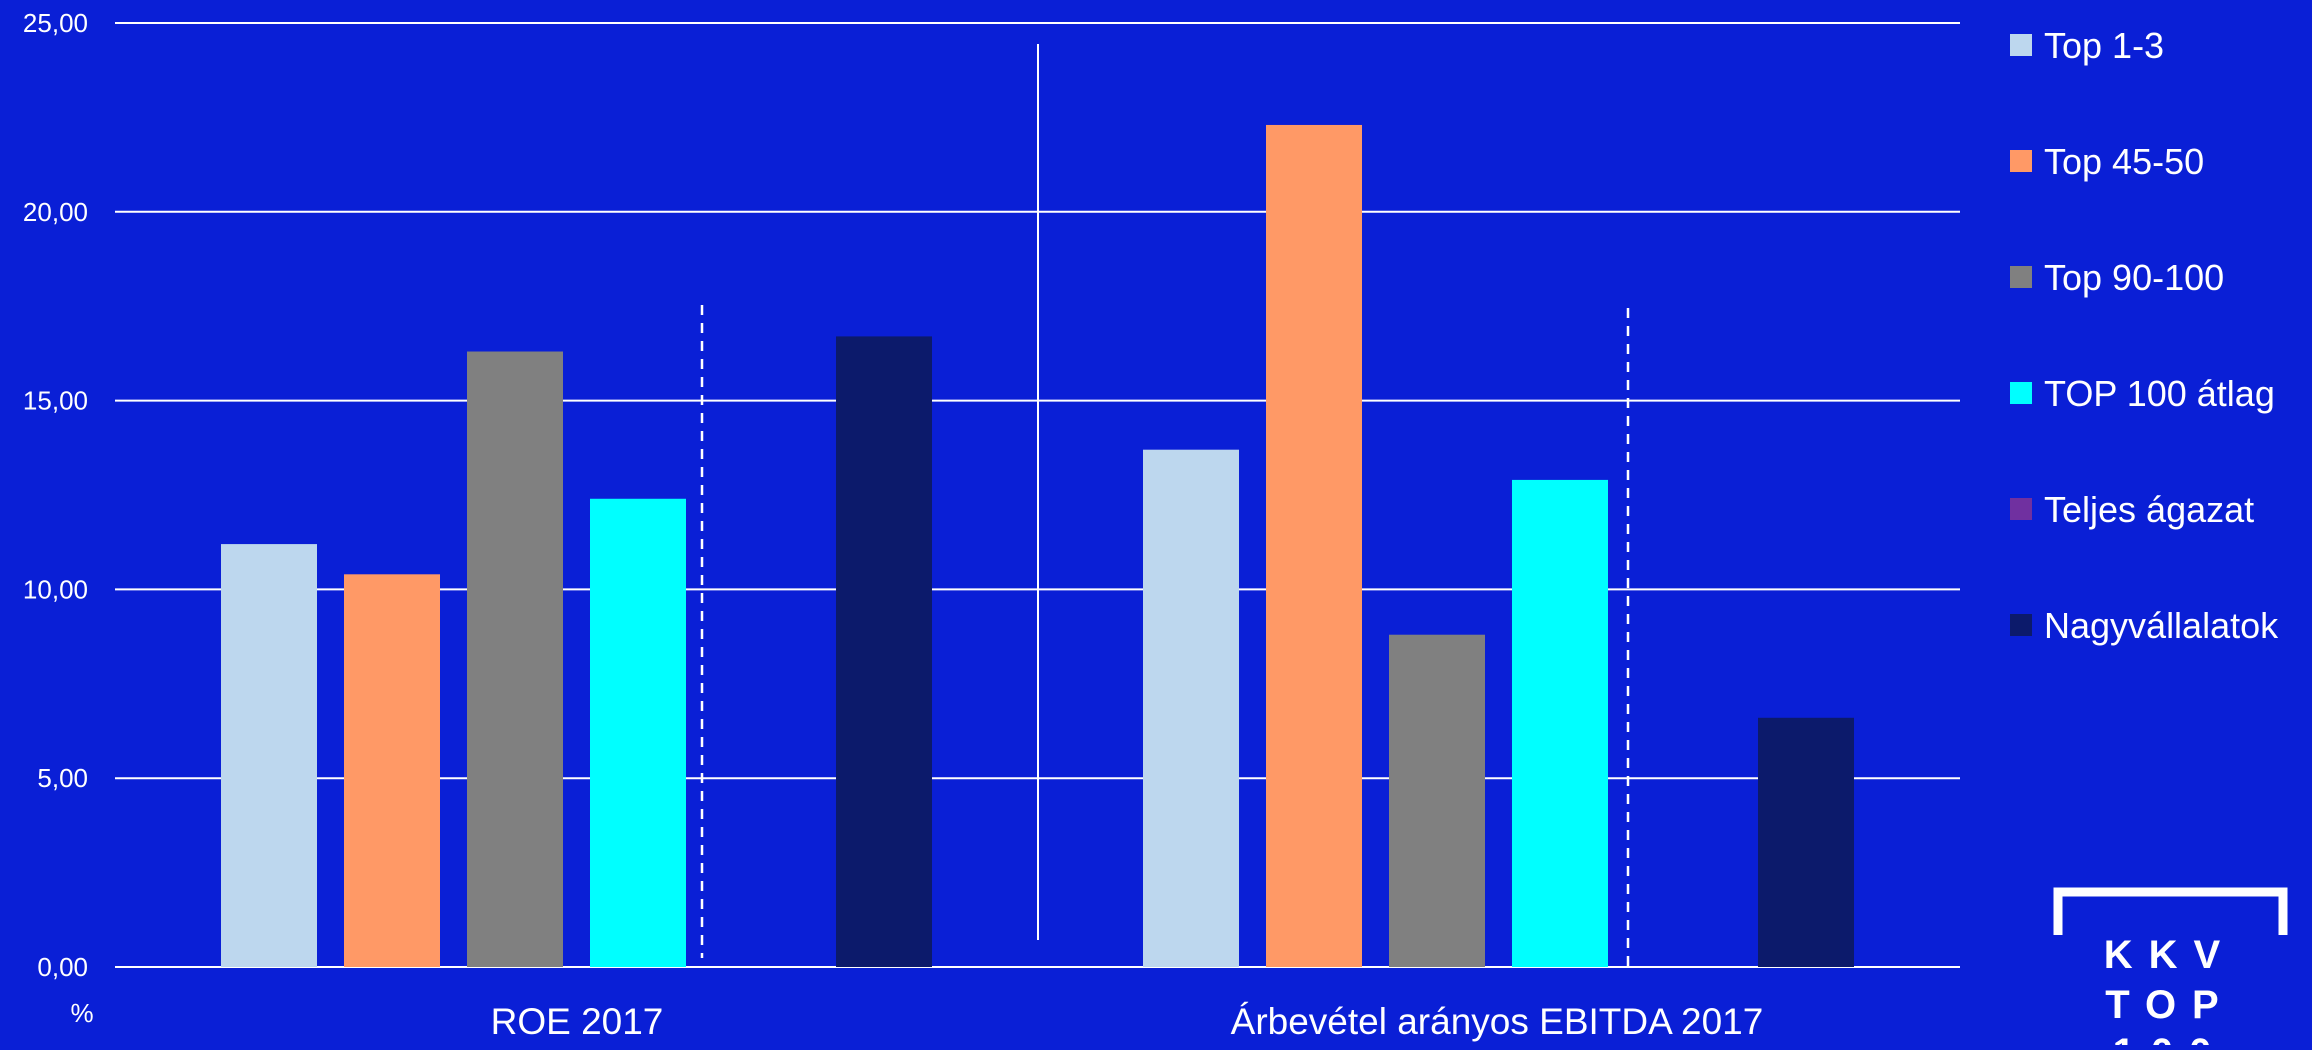 Image resolution: width=2312 pixels, height=1050 pixels. Describe the element at coordinates (81, 1013) in the screenshot. I see `y-unit-label: %` at that location.